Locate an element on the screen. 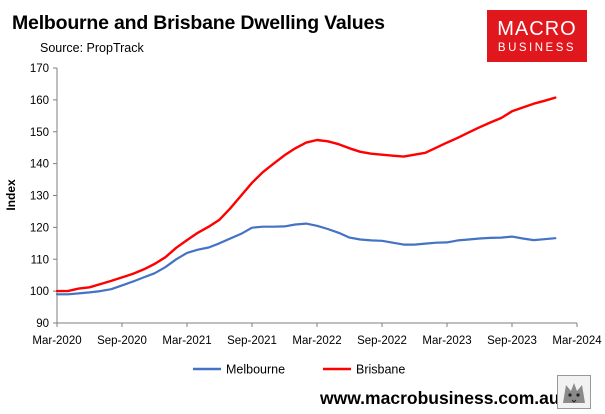 Image resolution: width=605 pixels, height=414 pixels. footer-url: www.macrobusiness.com.au is located at coordinates (440, 398).